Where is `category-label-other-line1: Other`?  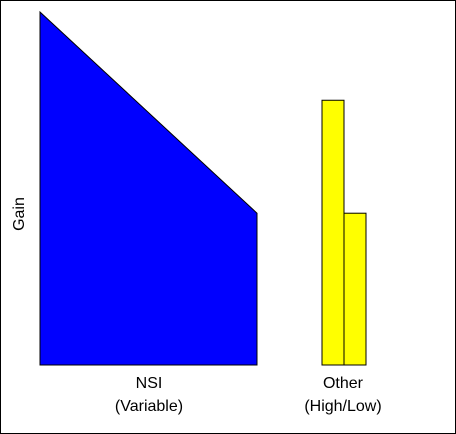 category-label-other-line1: Other is located at coordinates (343, 383).